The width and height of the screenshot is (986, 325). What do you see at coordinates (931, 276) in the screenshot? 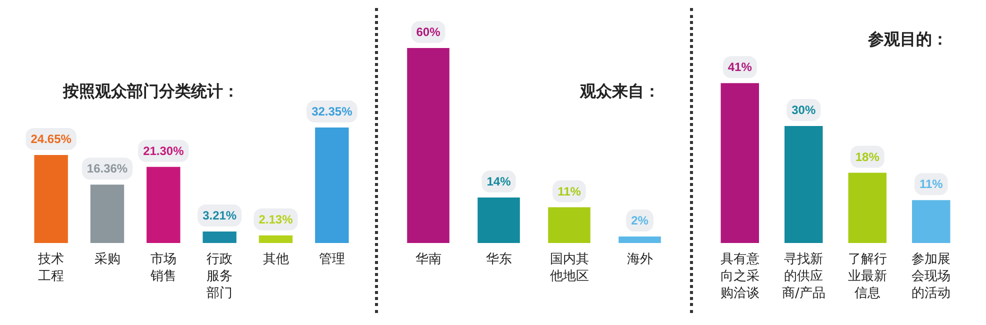
I see `x-tick-label: 参加展会现场的活动` at bounding box center [931, 276].